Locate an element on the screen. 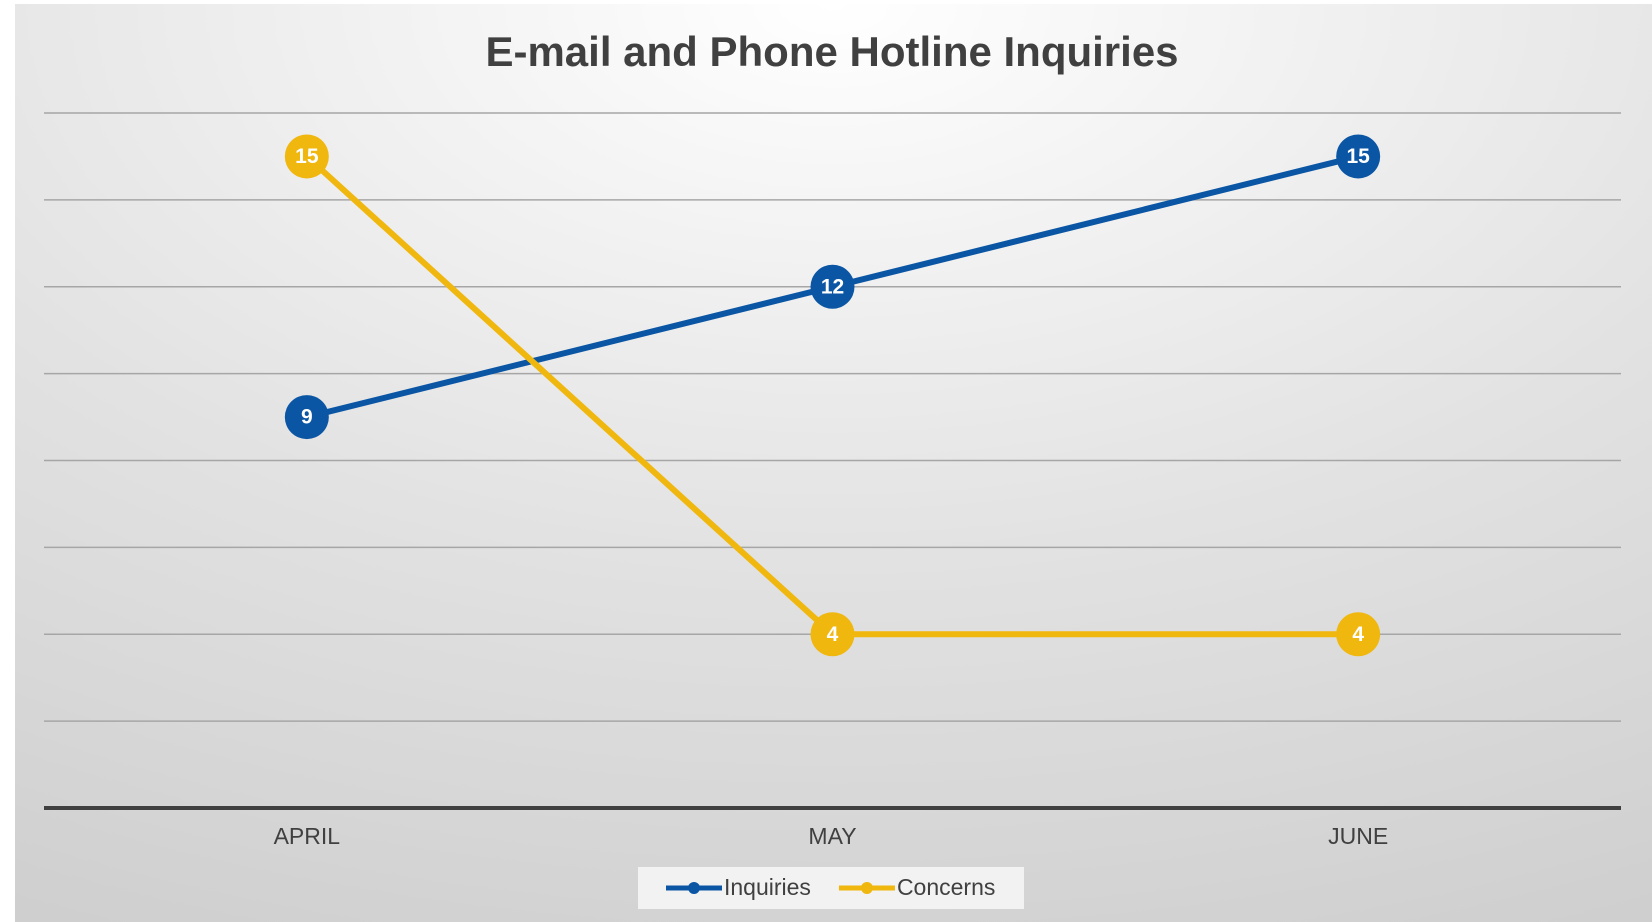 This screenshot has height=922, width=1652. data-label: 9 is located at coordinates (307, 417).